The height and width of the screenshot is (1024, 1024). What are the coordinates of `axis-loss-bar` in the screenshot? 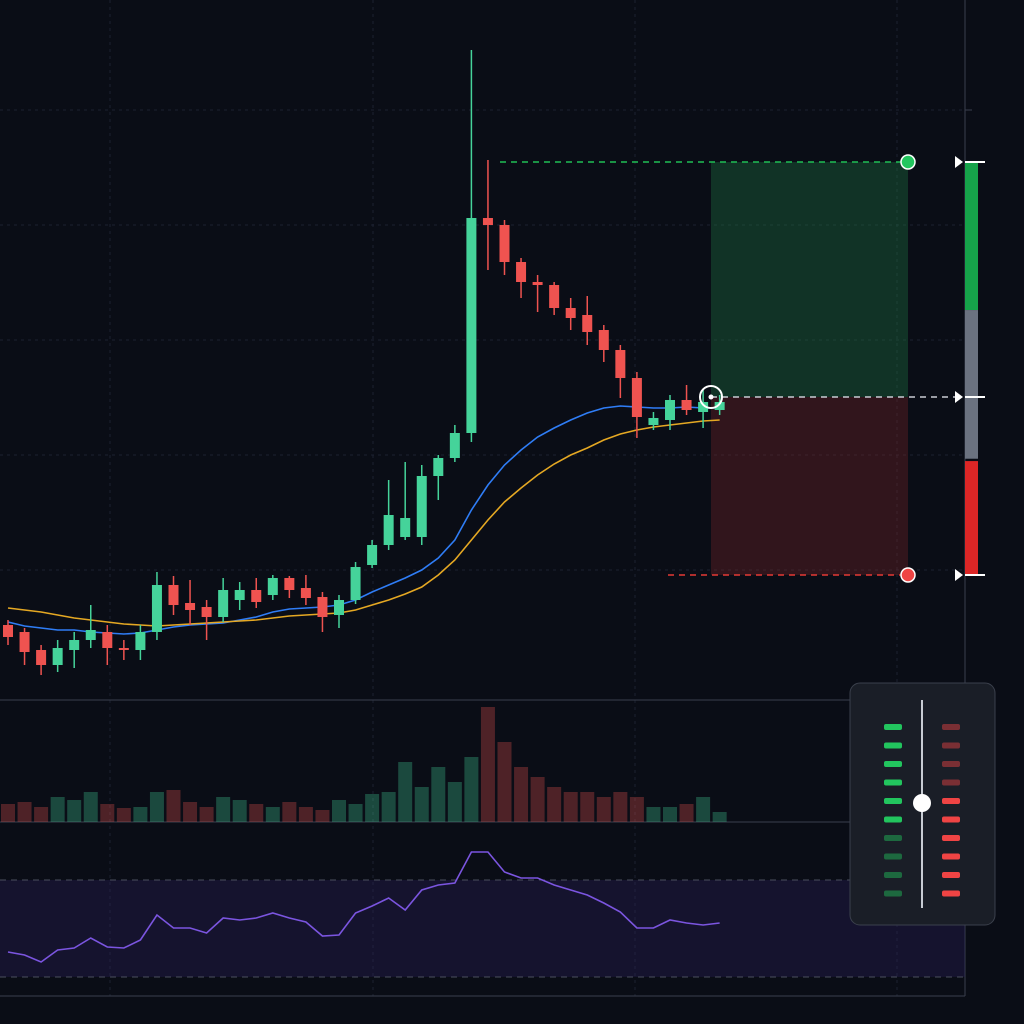 It's located at (971, 518).